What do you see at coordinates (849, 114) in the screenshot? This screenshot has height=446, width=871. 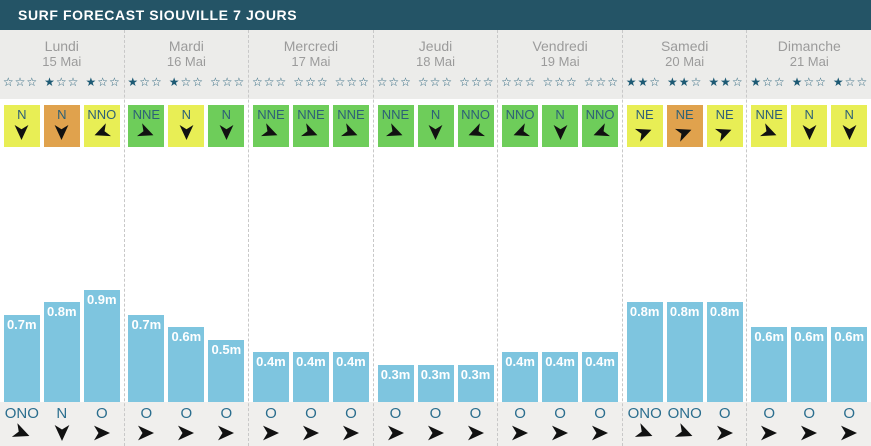 I see `wind-direction-label: N` at bounding box center [849, 114].